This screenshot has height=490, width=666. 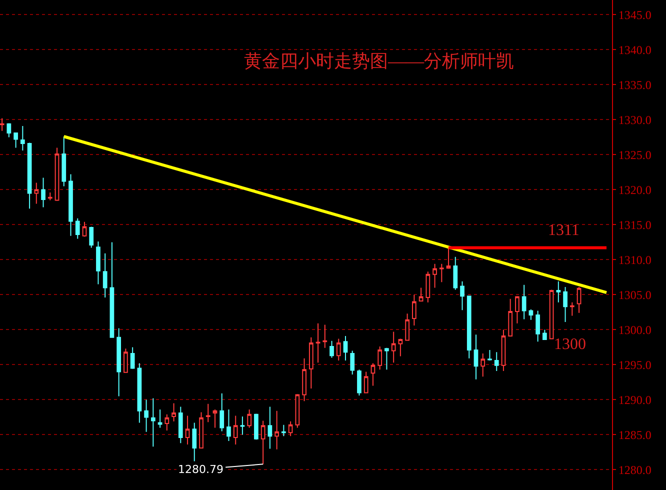 What do you see at coordinates (635, 435) in the screenshot?
I see `y-tick-label: 1285.0` at bounding box center [635, 435].